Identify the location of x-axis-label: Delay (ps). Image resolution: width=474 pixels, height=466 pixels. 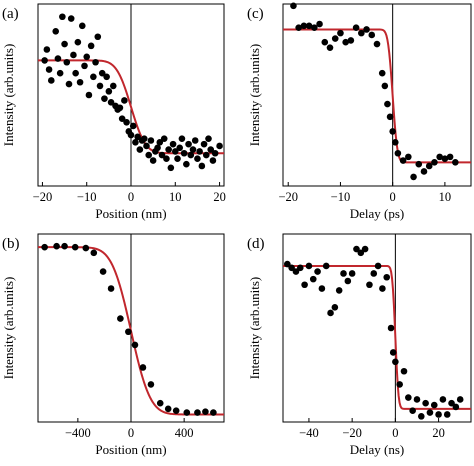
(377, 213).